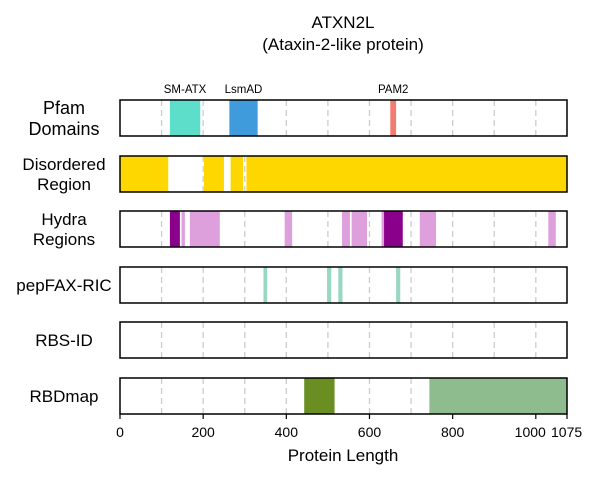 The image size is (600, 480). Describe the element at coordinates (63, 129) in the screenshot. I see `track-label: Domains` at that location.